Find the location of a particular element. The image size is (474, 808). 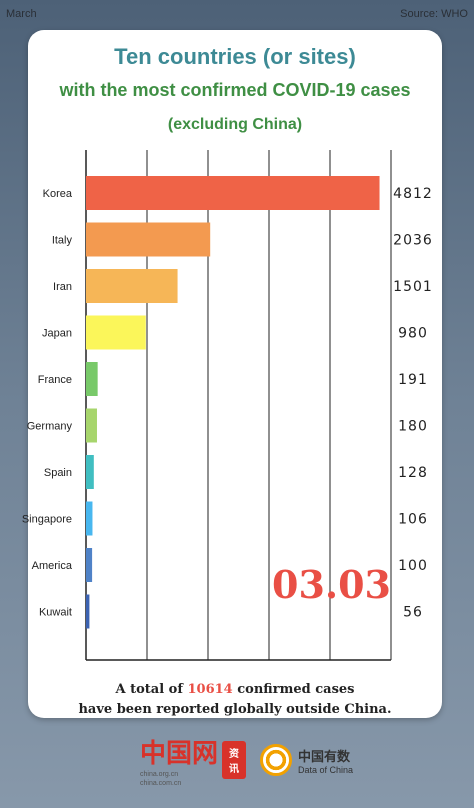

bar-korea is located at coordinates (233, 193).